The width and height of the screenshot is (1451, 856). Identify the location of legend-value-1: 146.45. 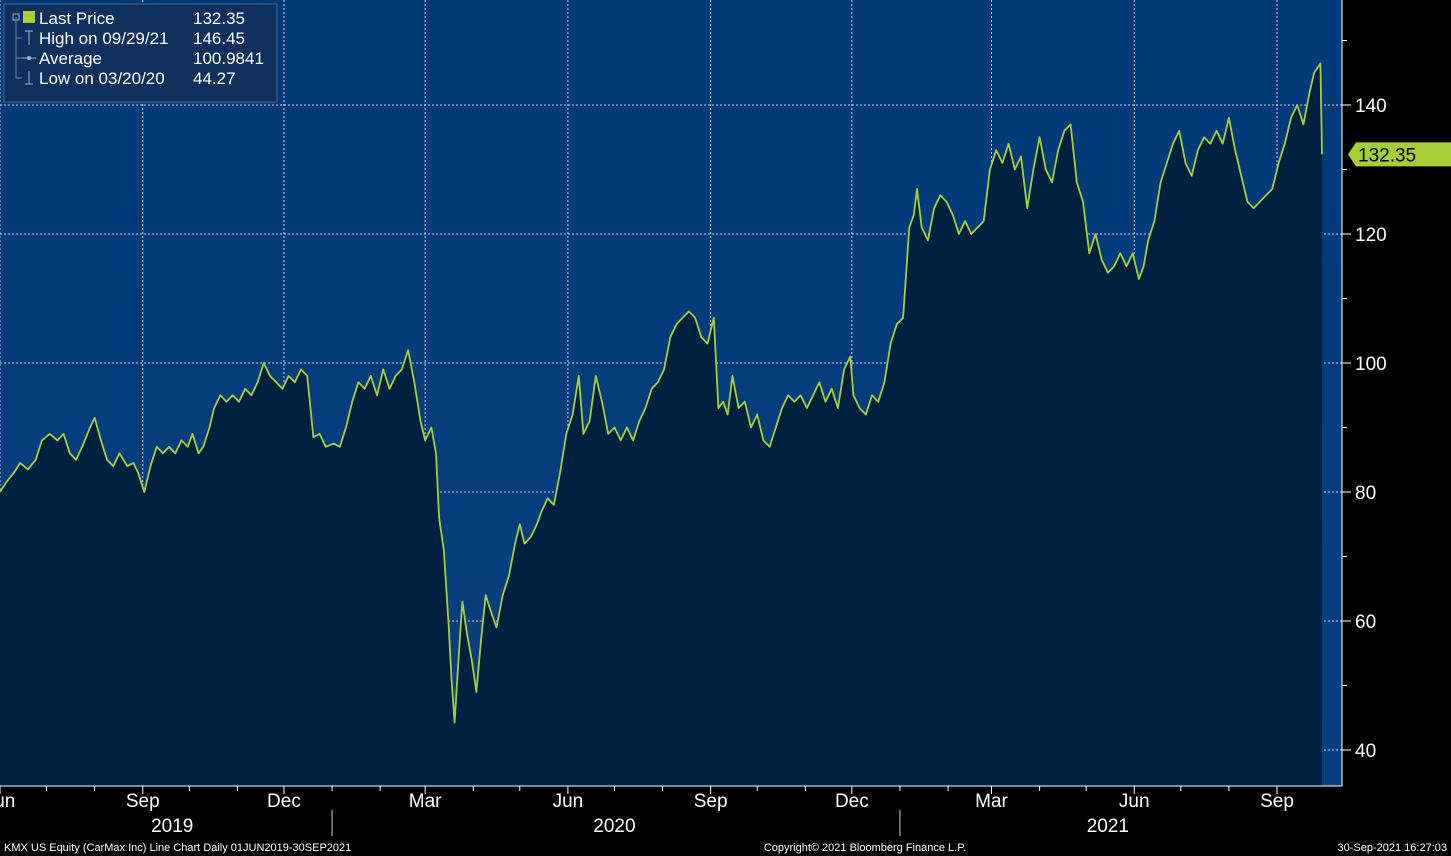
(219, 38).